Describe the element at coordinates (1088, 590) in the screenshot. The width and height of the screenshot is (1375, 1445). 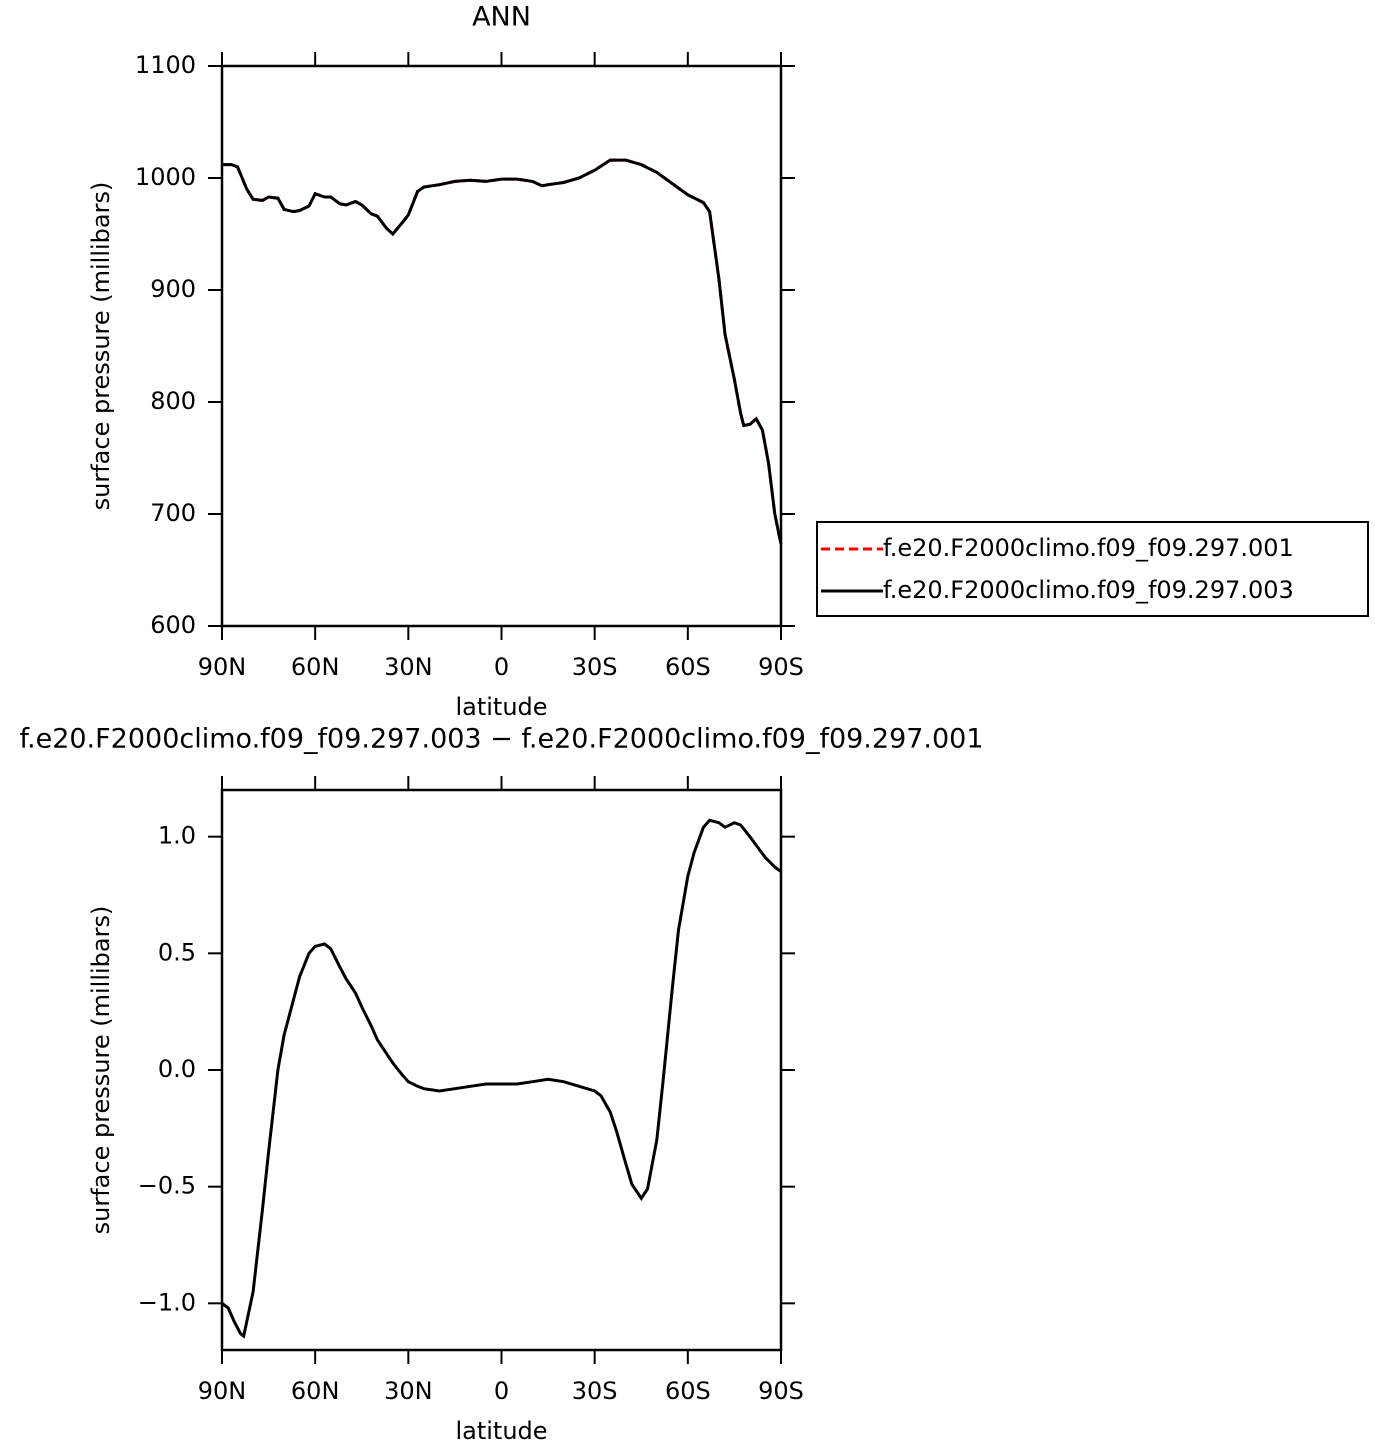
I see `legend-label: f.e20.F2000climo.f09_f09.297.003` at that location.